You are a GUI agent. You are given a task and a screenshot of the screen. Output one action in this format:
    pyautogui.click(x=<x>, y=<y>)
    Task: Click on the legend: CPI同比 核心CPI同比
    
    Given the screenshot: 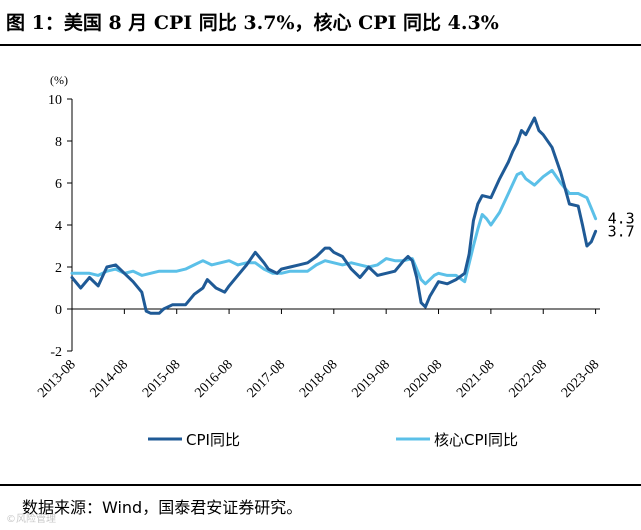 What is the action you would take?
    pyautogui.click(x=333, y=440)
    